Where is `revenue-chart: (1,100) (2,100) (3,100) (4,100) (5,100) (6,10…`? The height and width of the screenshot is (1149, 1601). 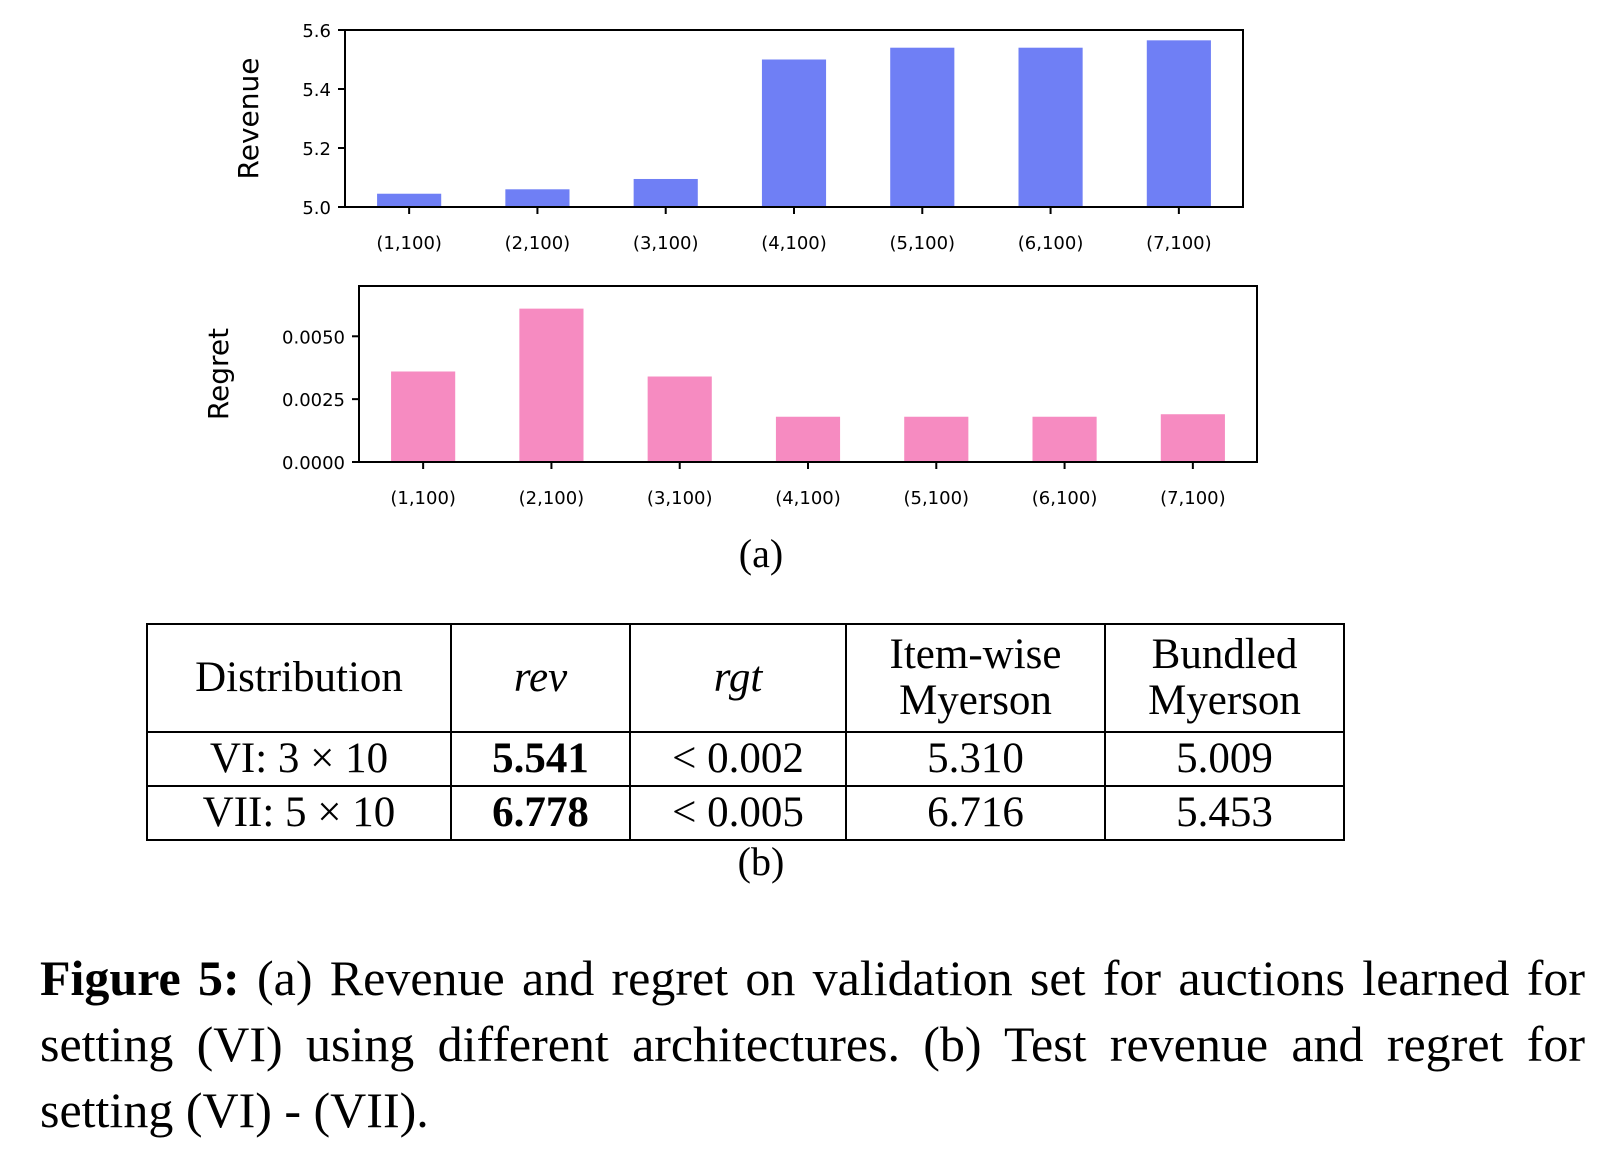
revenue-chart: (1,100) (2,100) (3,100) (4,100) (5,100) (6,10… is located at coordinates (738, 137).